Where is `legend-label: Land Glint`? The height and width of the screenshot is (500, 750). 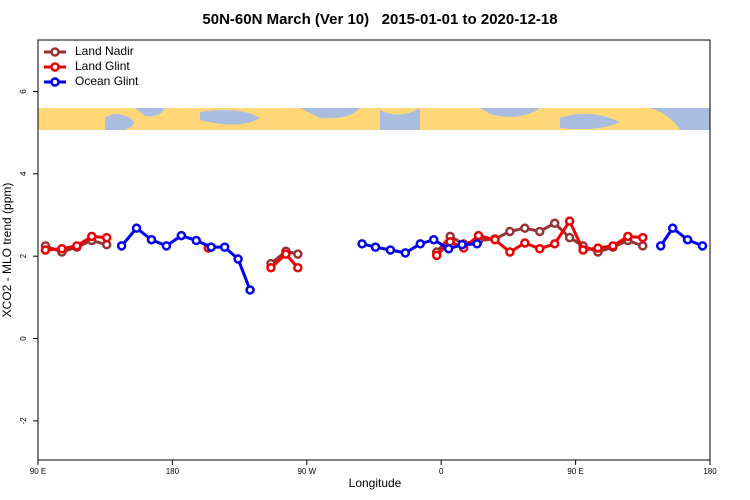
legend-label: Land Glint is located at coordinates (102, 66).